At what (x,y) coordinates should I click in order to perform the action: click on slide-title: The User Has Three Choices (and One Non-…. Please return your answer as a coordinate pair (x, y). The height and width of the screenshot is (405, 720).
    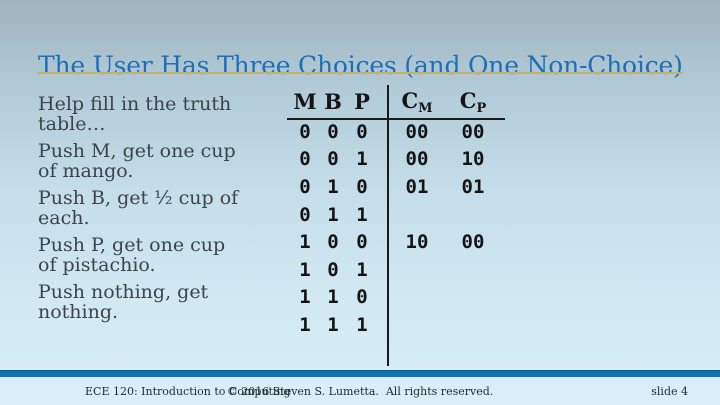
    Looking at the image, I should click on (360, 65).